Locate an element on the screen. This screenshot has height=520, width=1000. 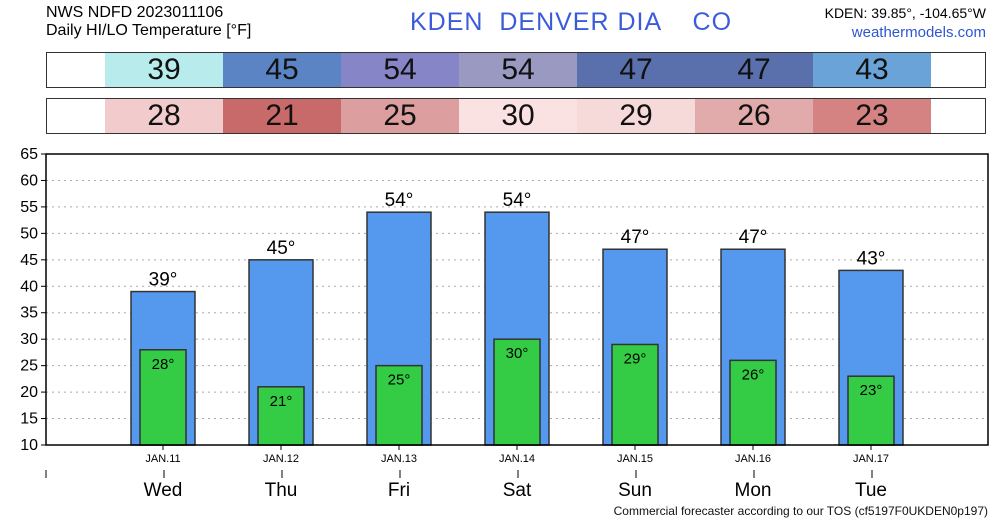
day-label: Sat is located at coordinates (517, 490).